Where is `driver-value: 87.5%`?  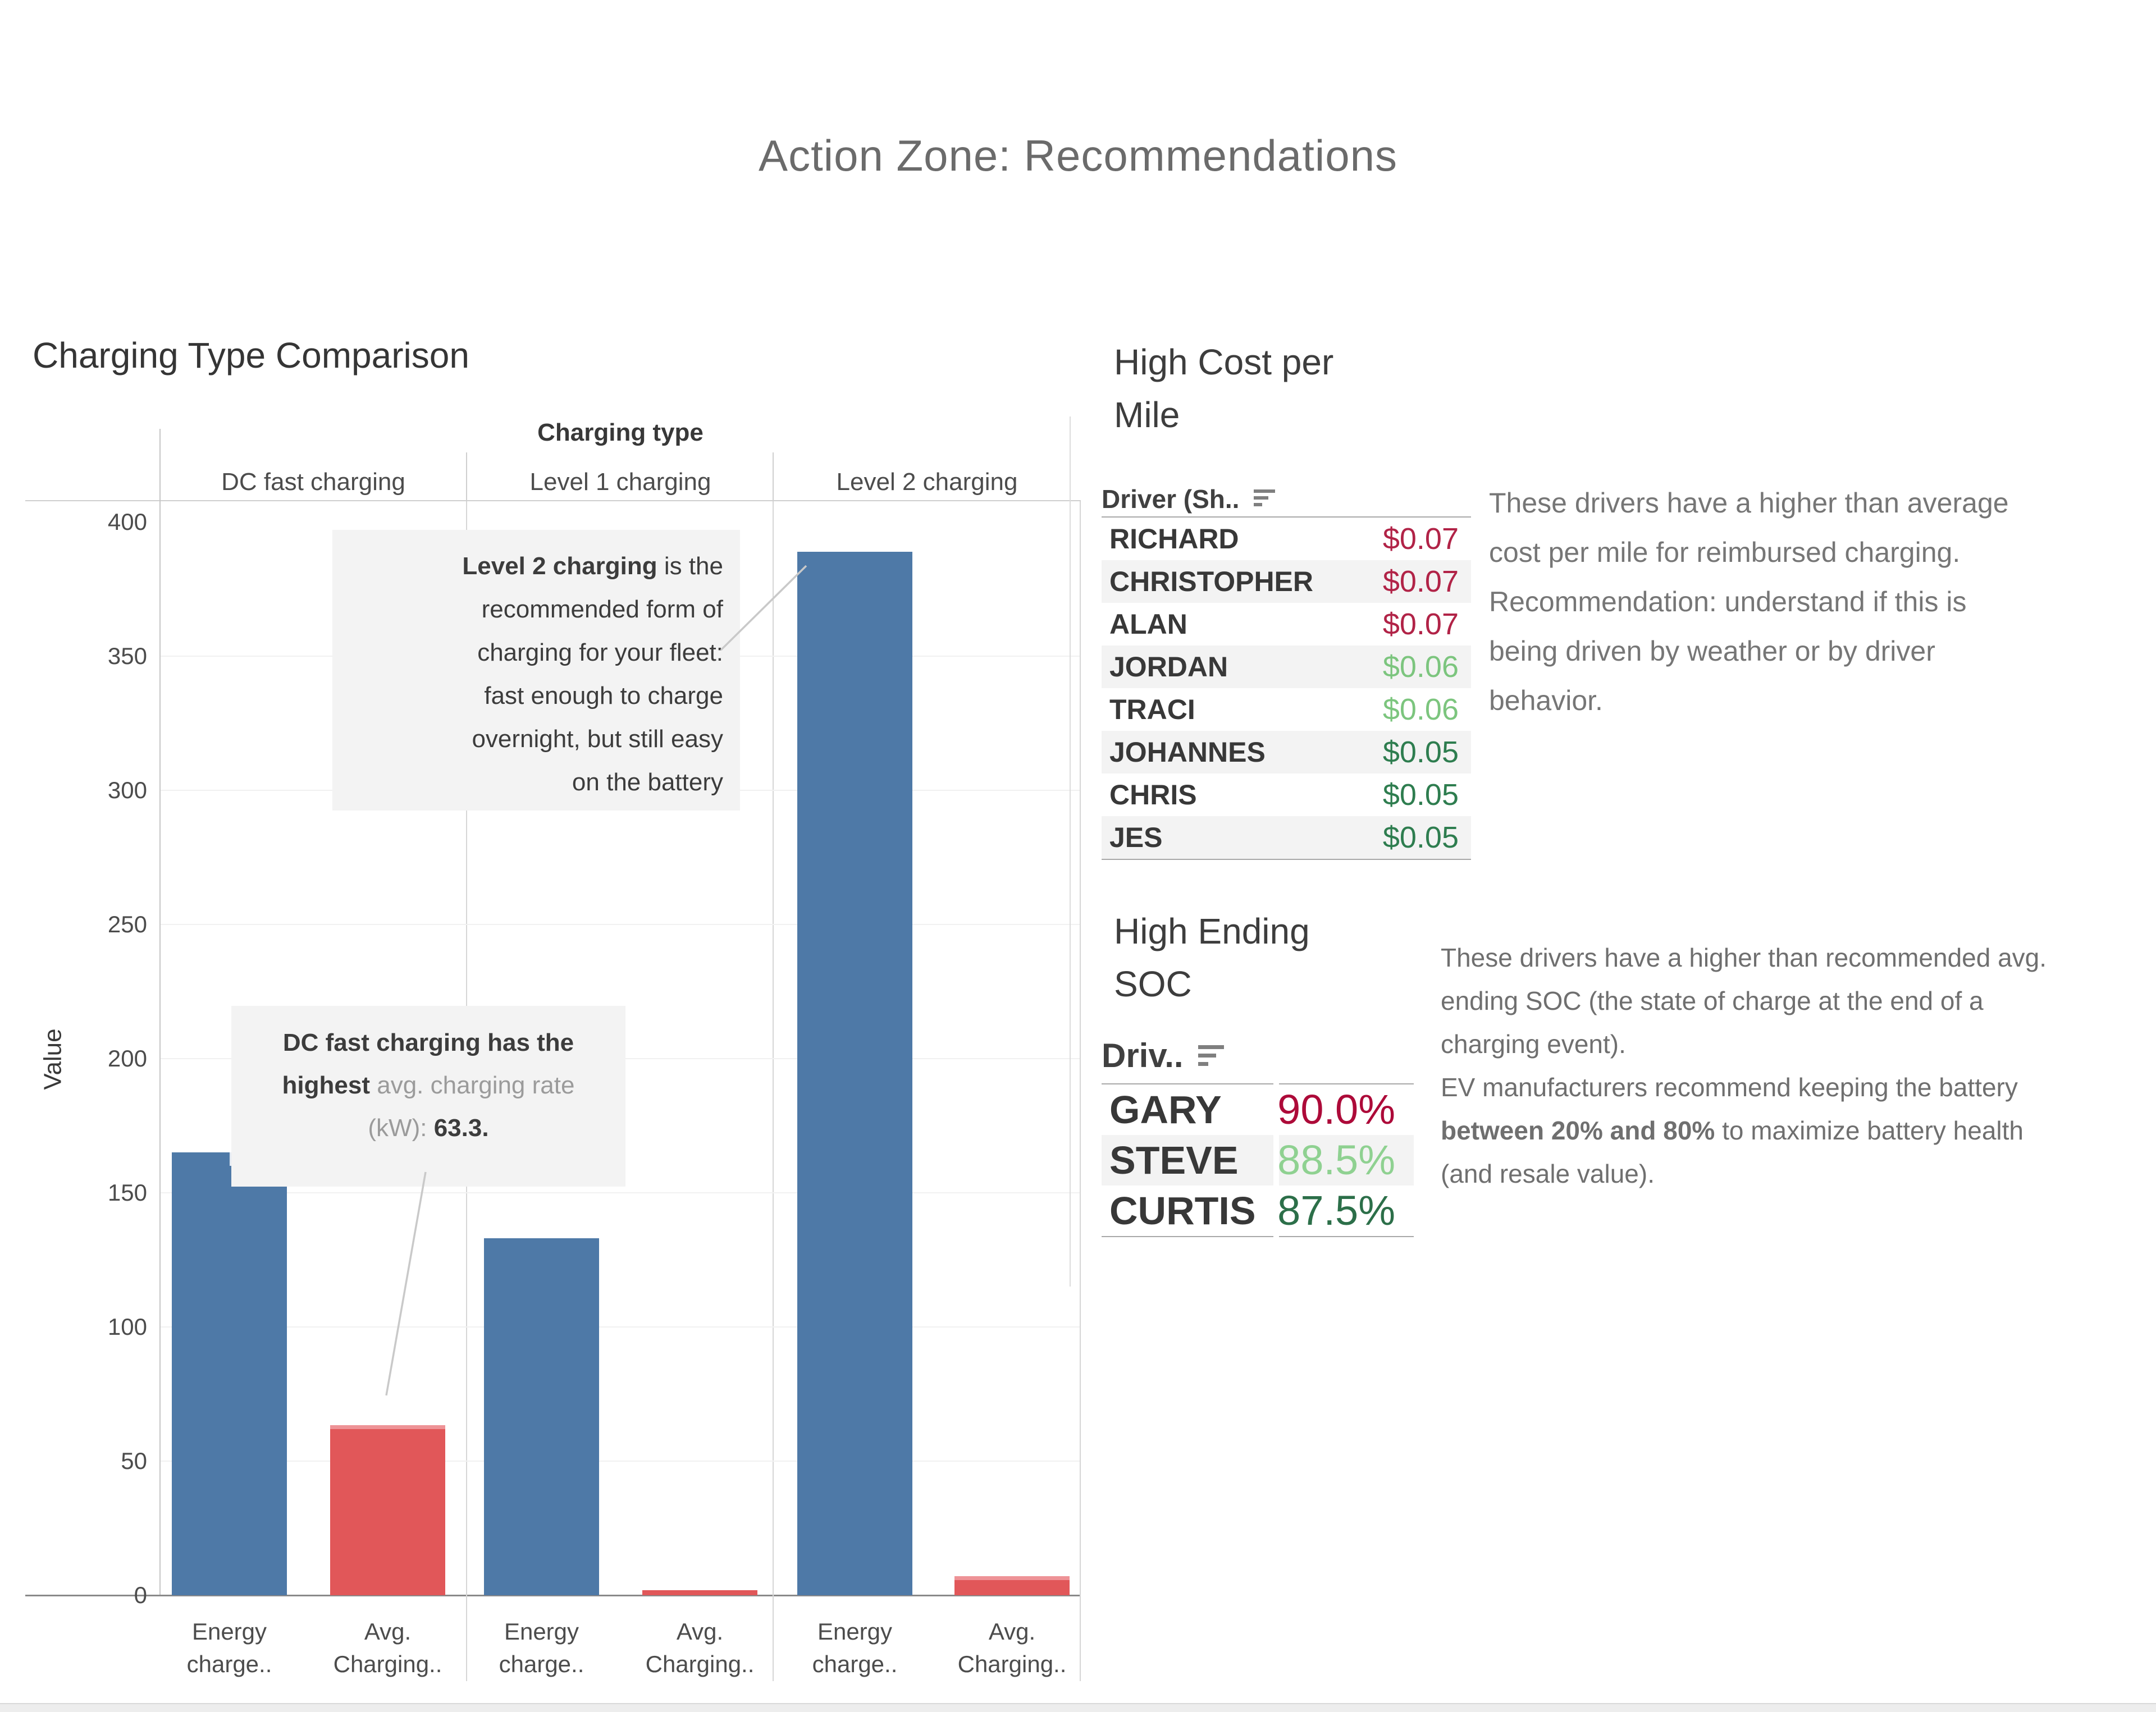
driver-value: 87.5% is located at coordinates (1336, 1210).